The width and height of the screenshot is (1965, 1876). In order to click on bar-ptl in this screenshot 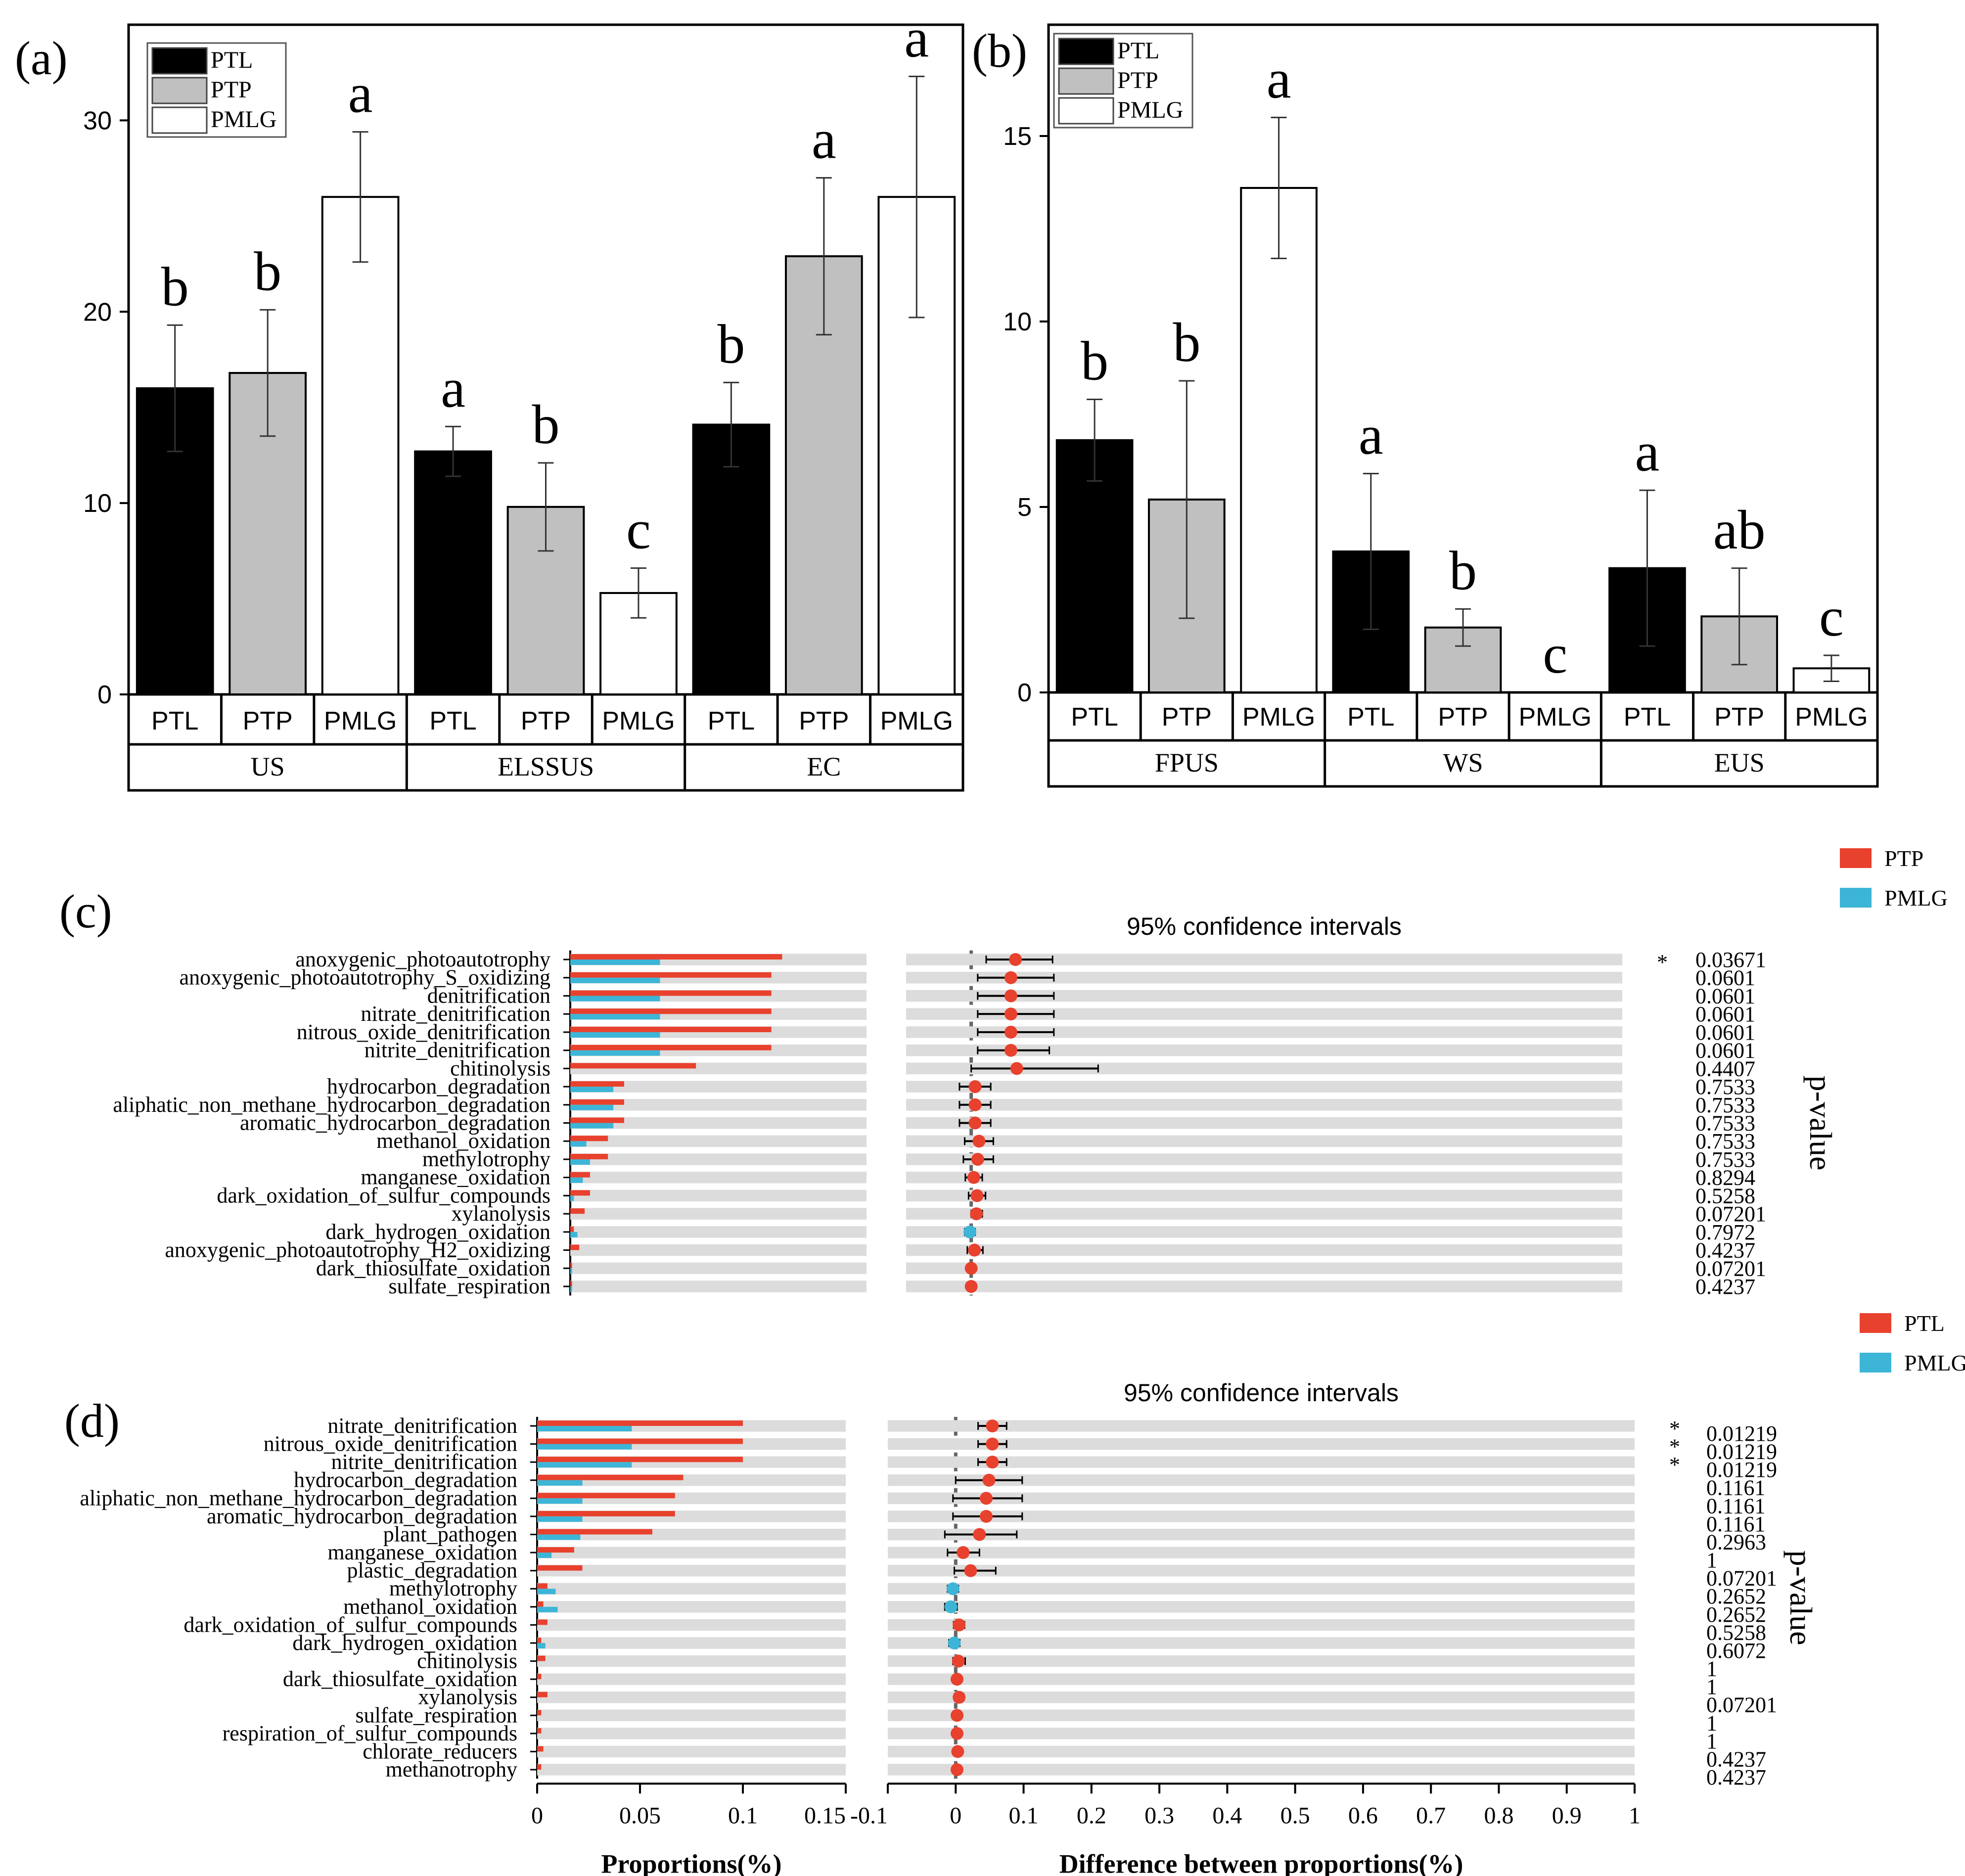, I will do `click(1094, 566)`.